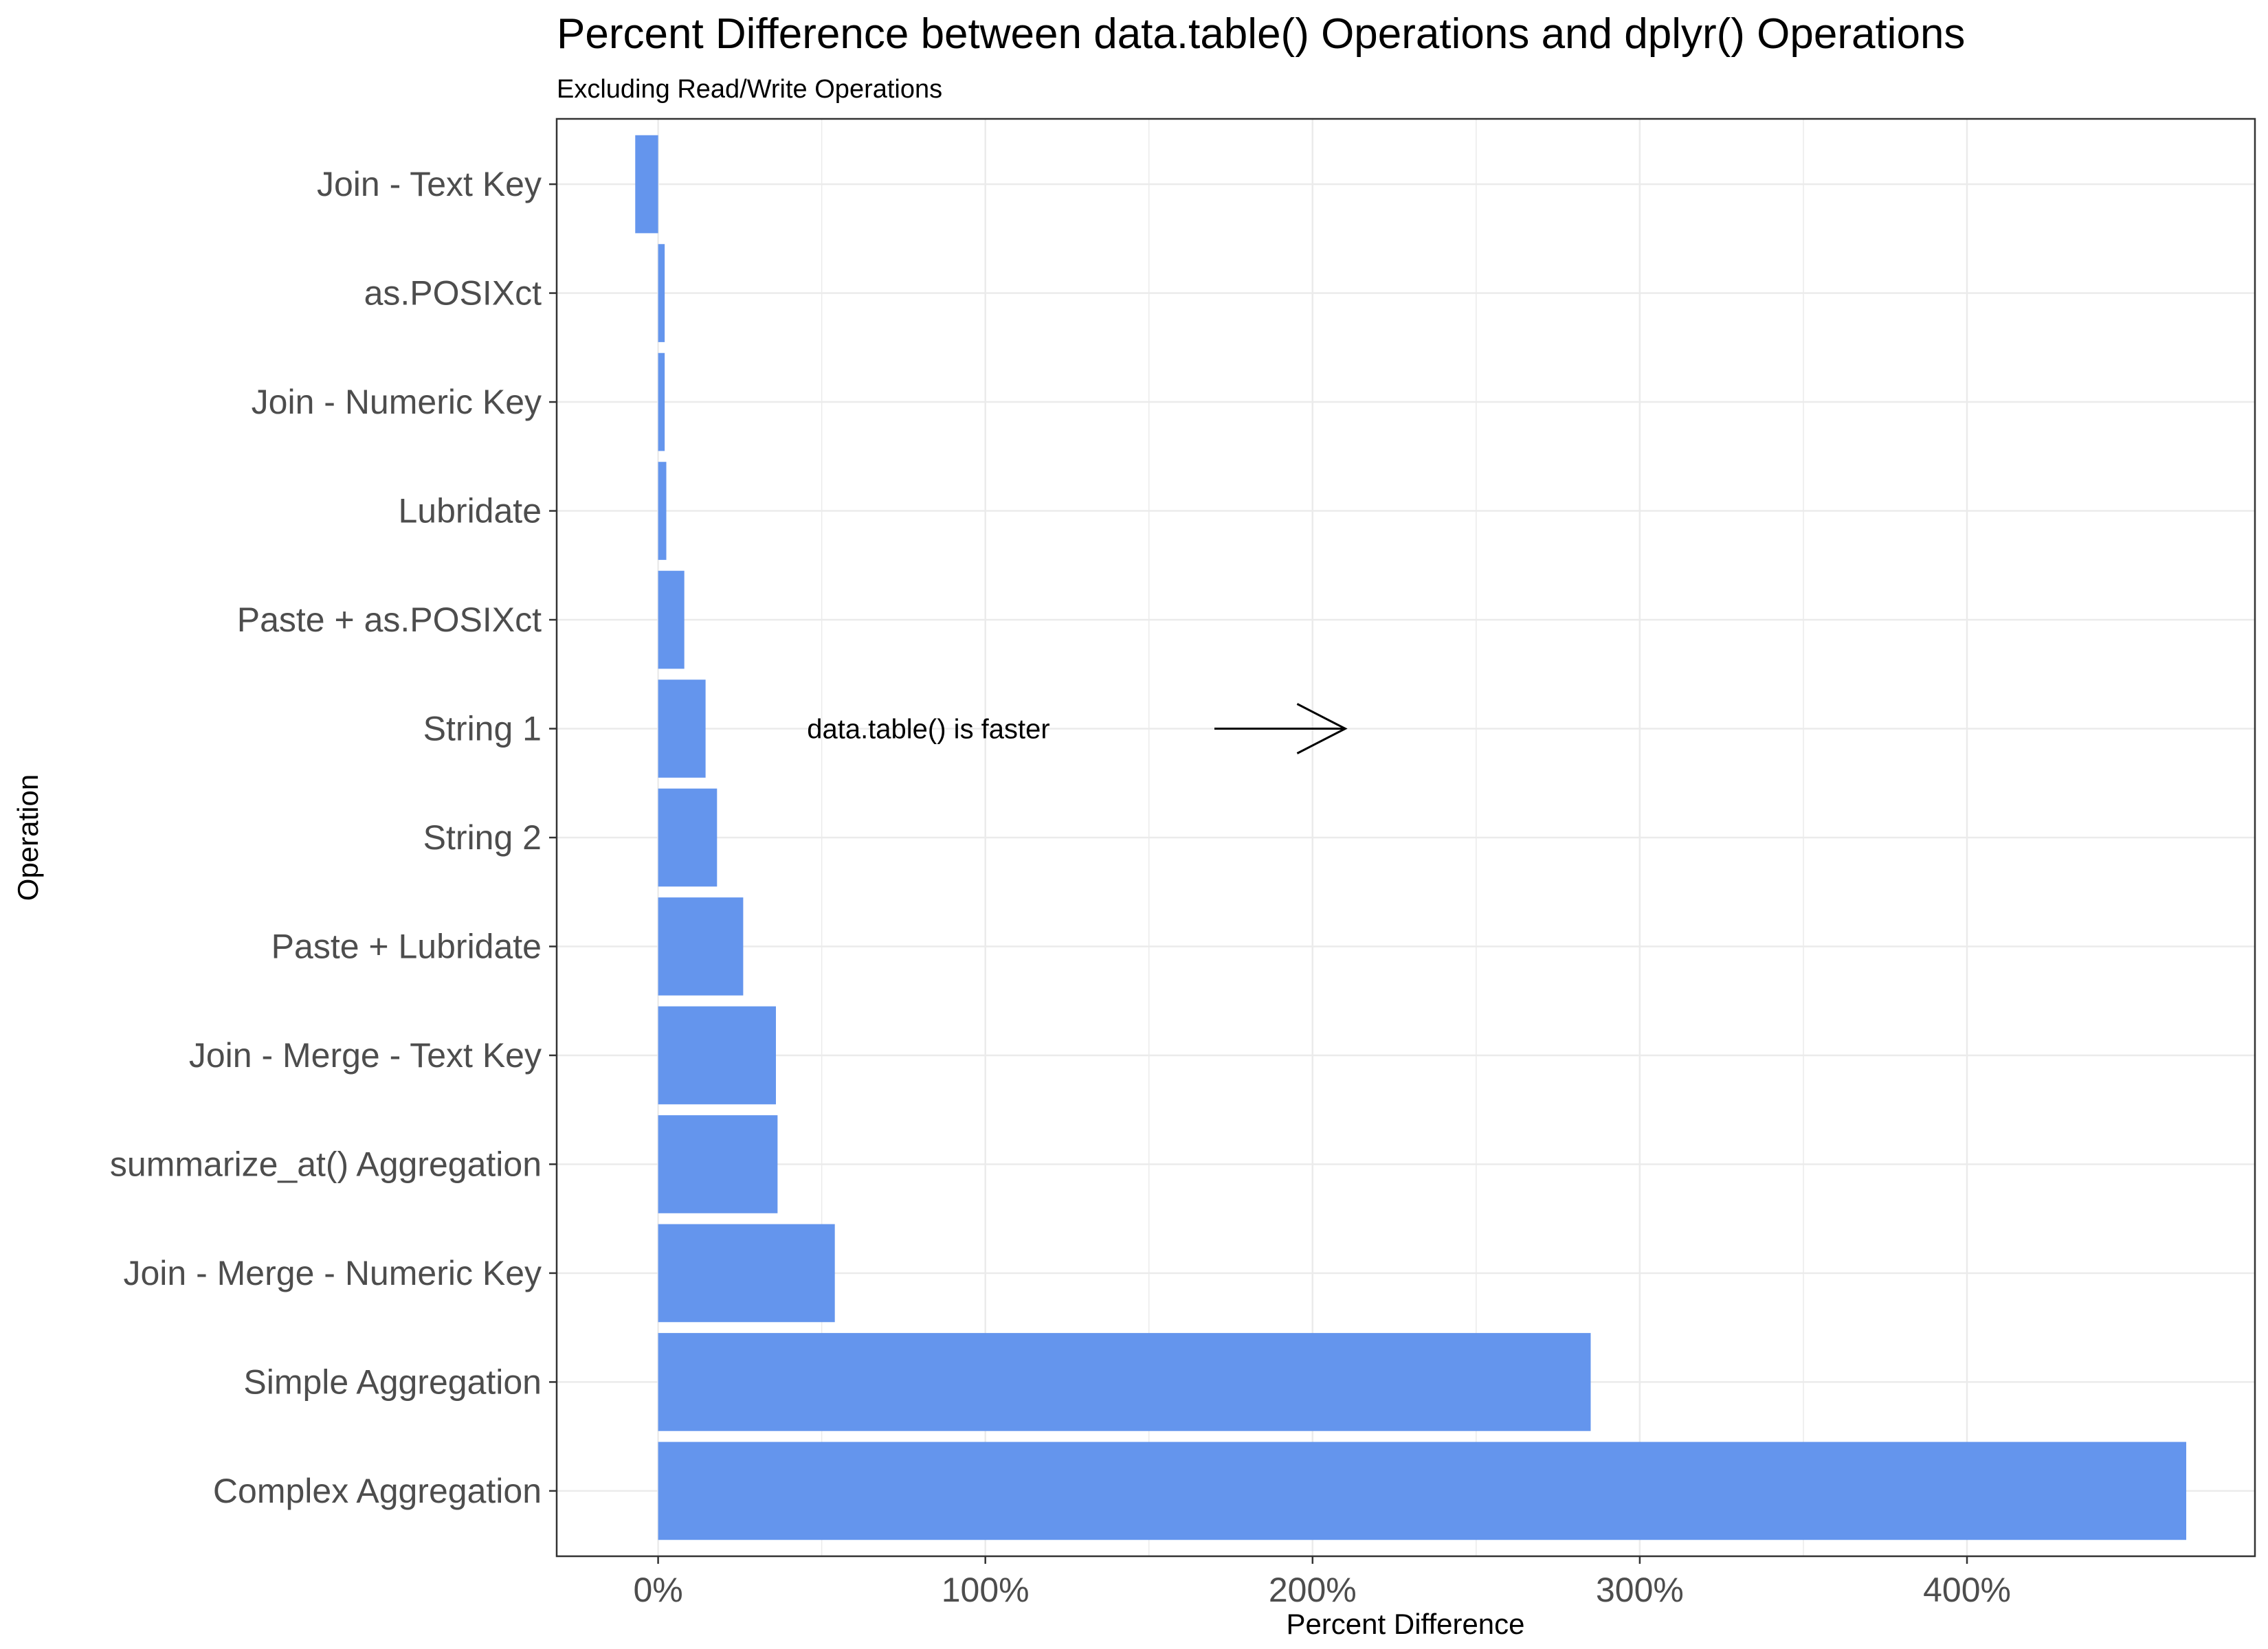  Describe the element at coordinates (749, 89) in the screenshot. I see `chart-subtitle: Excluding Read/Write Operations` at that location.